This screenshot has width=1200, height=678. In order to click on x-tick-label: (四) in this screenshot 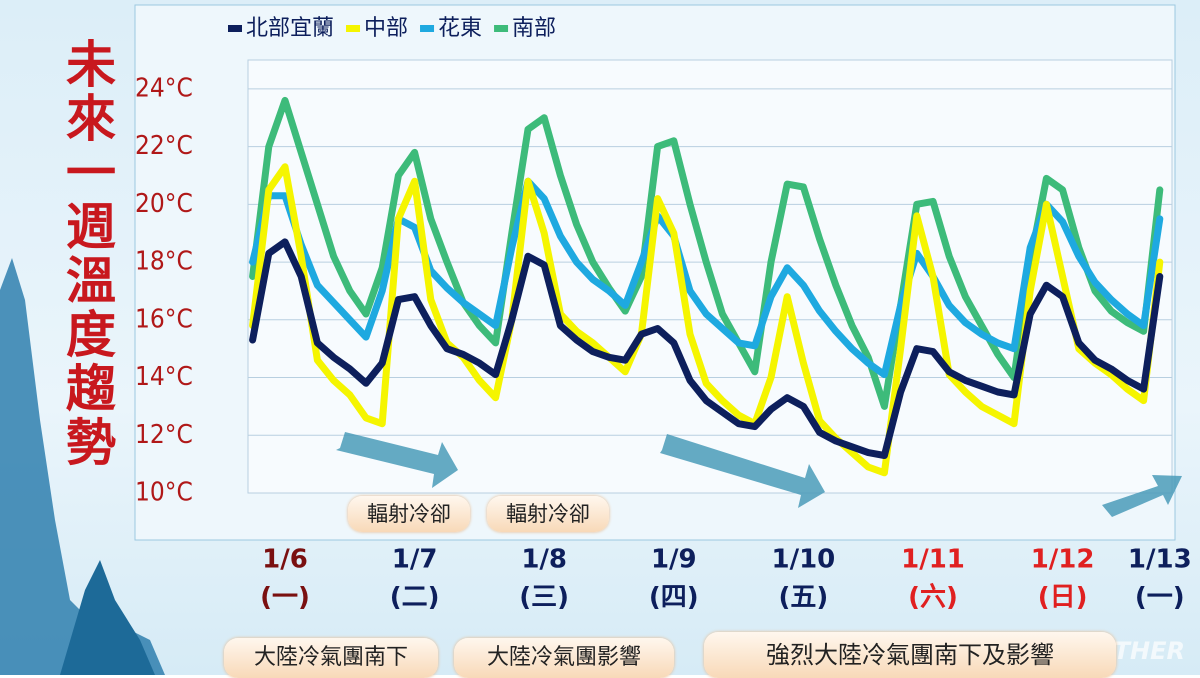, I will do `click(674, 598)`.